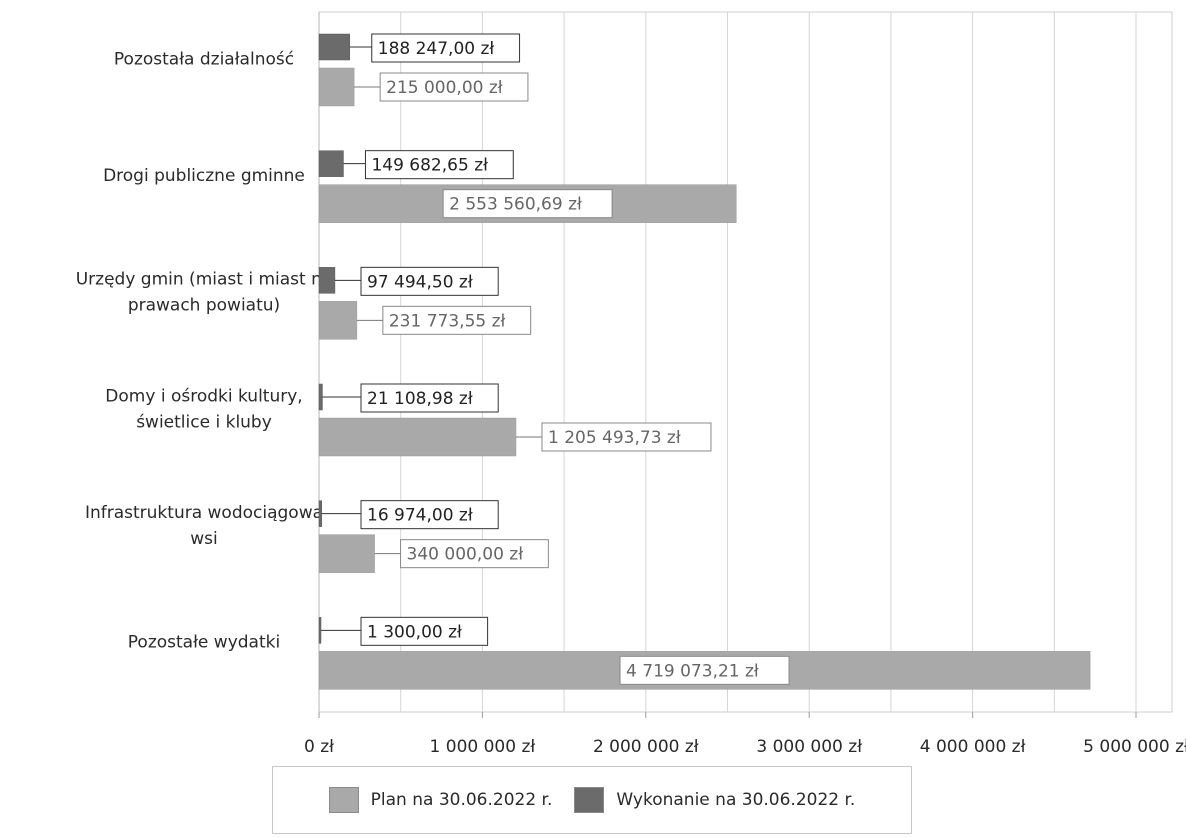 The height and width of the screenshot is (838, 1186). Describe the element at coordinates (204, 176) in the screenshot. I see `category-label: Drogi publiczne gminne` at that location.